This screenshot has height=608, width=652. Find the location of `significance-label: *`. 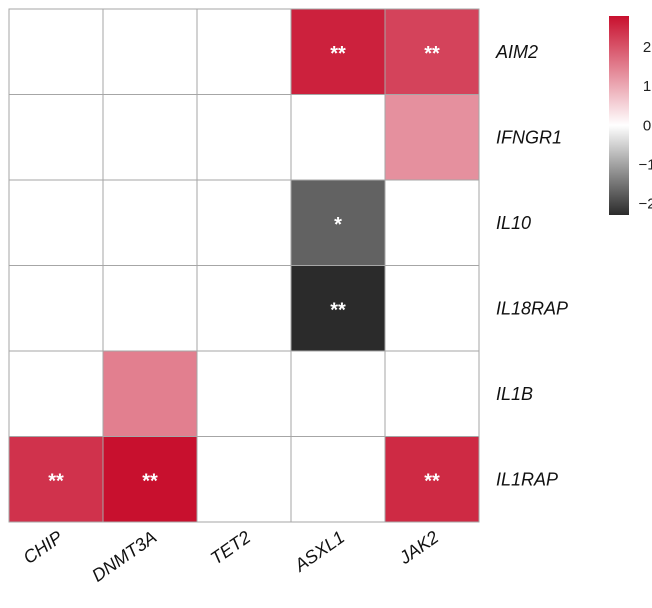

significance-label: * is located at coordinates (338, 225).